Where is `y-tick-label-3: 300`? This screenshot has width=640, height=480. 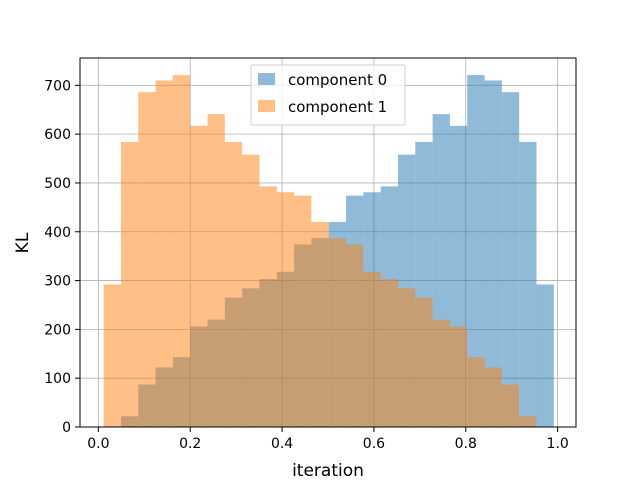
y-tick-label-3: 300 is located at coordinates (57, 282).